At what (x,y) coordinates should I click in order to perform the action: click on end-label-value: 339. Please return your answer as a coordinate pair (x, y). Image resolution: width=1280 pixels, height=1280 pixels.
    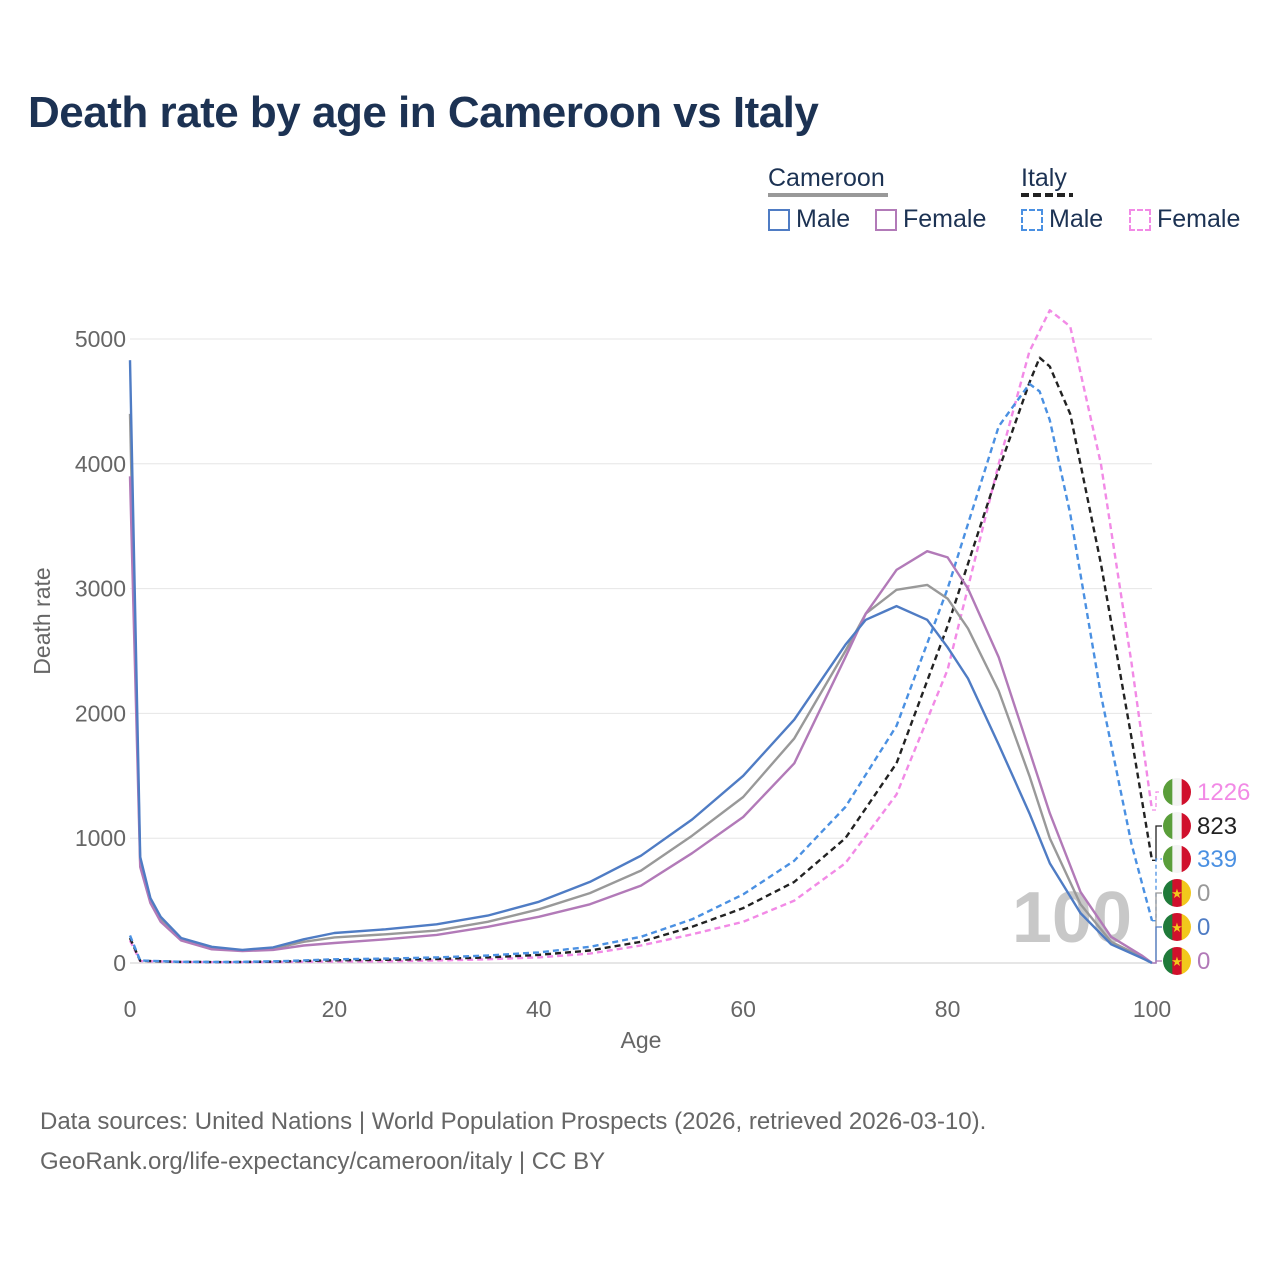
    Looking at the image, I should click on (1217, 859).